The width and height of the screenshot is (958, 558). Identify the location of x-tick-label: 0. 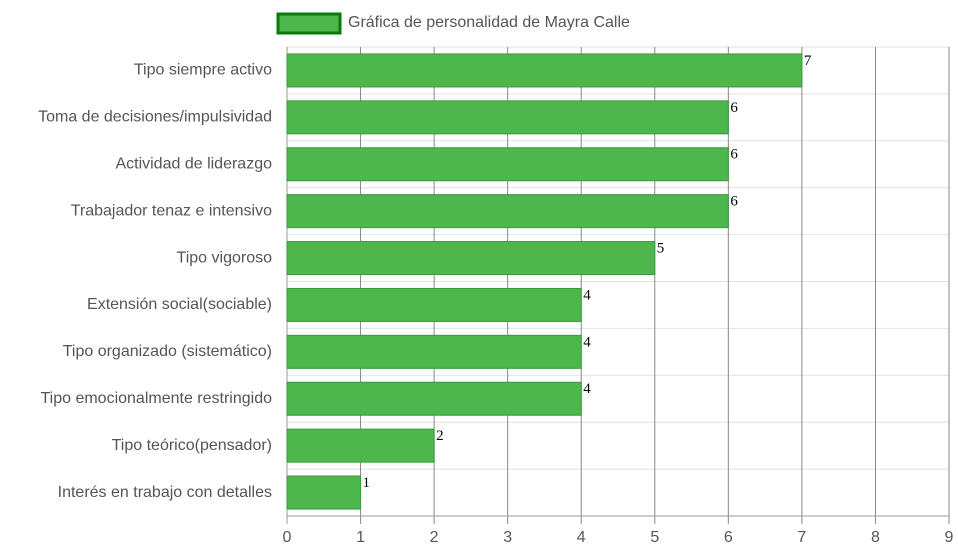
(287, 537).